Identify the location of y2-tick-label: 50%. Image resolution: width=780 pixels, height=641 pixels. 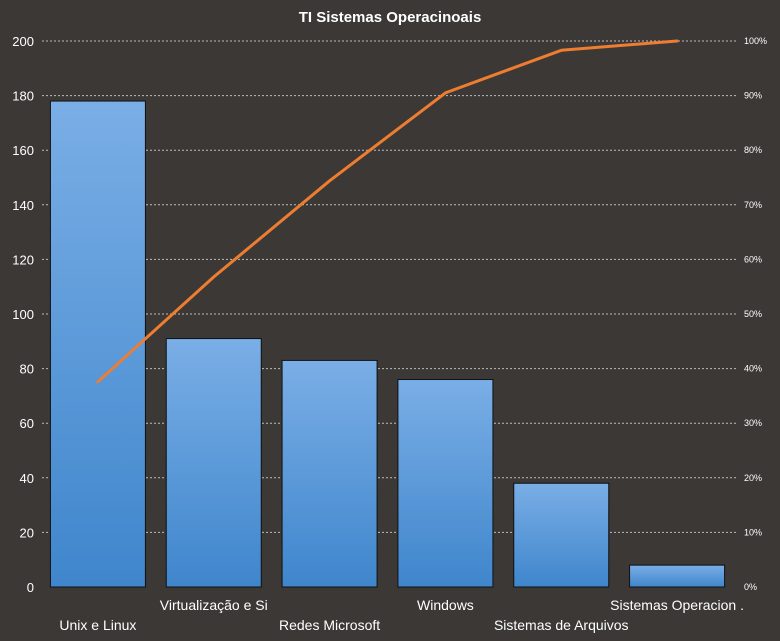
(753, 314).